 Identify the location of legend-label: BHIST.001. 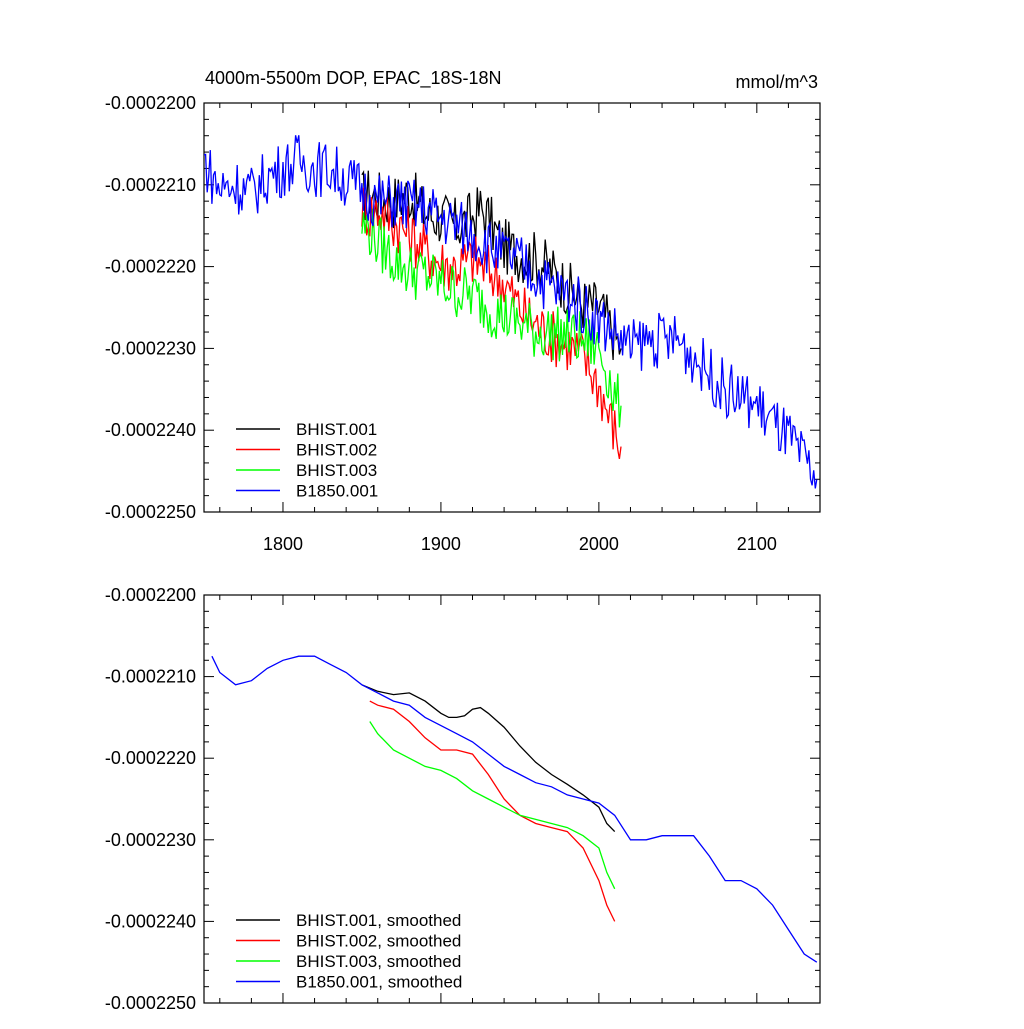
(336, 429).